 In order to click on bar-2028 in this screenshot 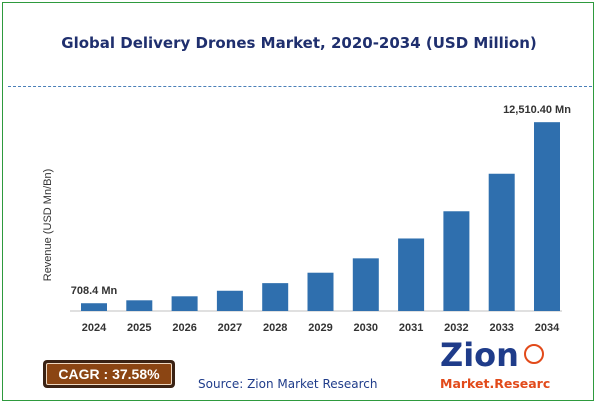, I will do `click(275, 297)`.